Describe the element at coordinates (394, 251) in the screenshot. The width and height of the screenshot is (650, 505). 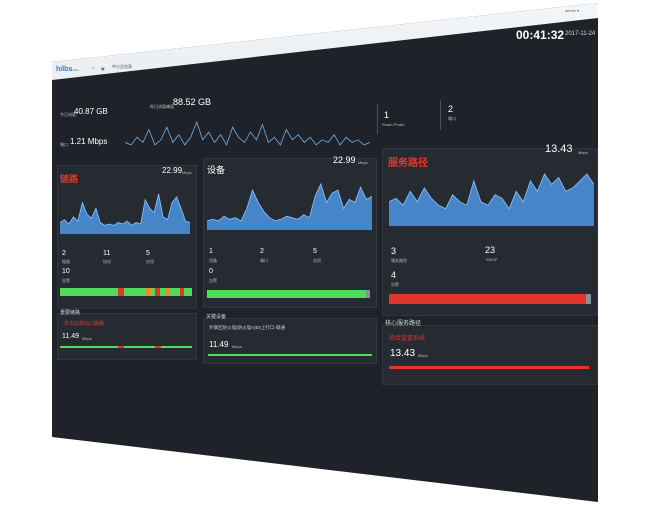
I see `service-count-0: 3` at that location.